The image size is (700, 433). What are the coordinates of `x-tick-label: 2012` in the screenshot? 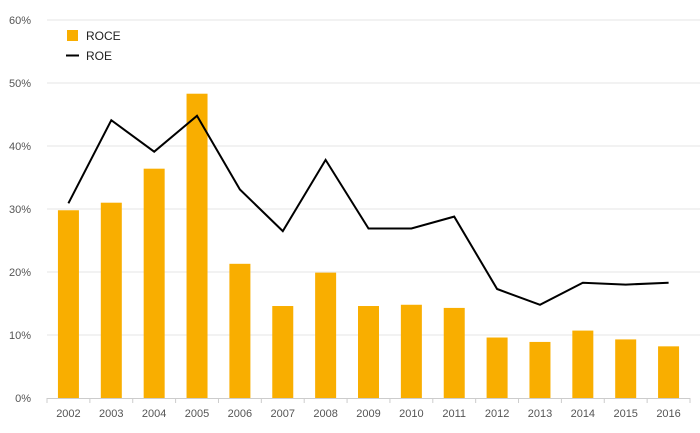 It's located at (497, 414).